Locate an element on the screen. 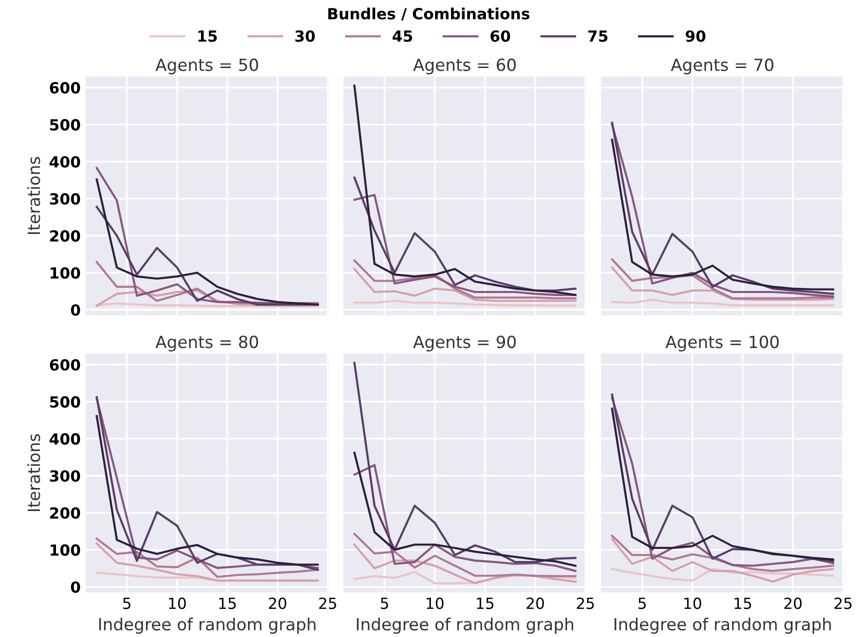 This screenshot has width=857, height=637. chart-title: Agents = 70 is located at coordinates (722, 66).